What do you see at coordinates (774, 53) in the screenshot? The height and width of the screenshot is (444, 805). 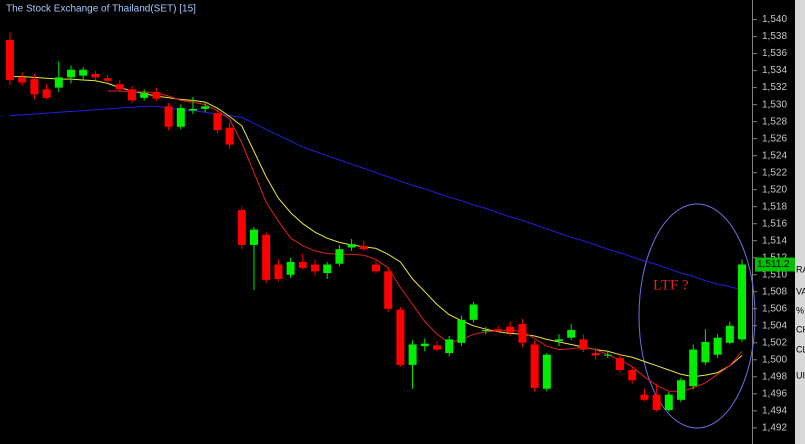 I see `y-tick-label: 1,536` at bounding box center [774, 53].